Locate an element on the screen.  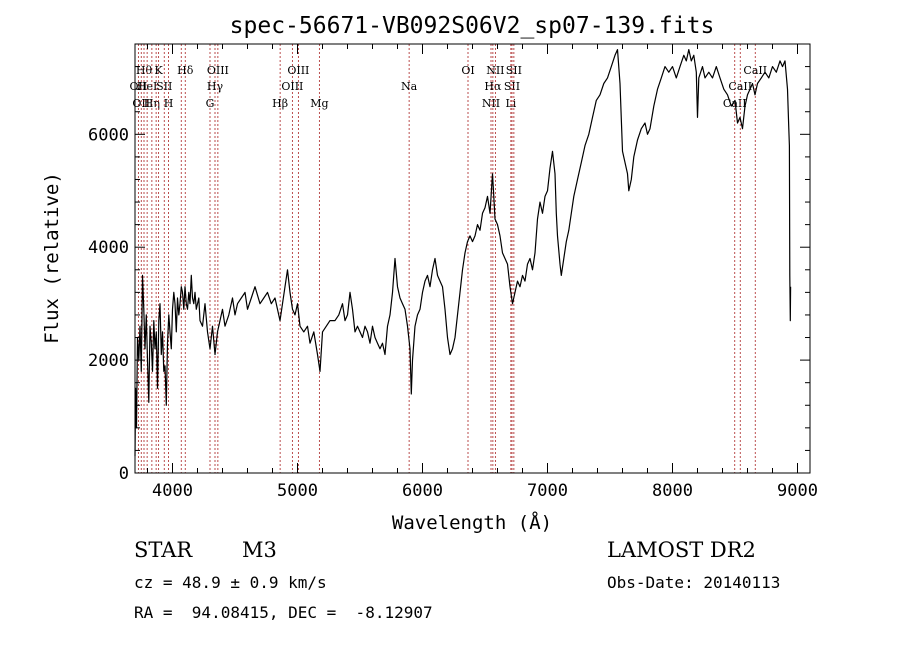
y-tick-label-0: 0 is located at coordinates (124, 474).